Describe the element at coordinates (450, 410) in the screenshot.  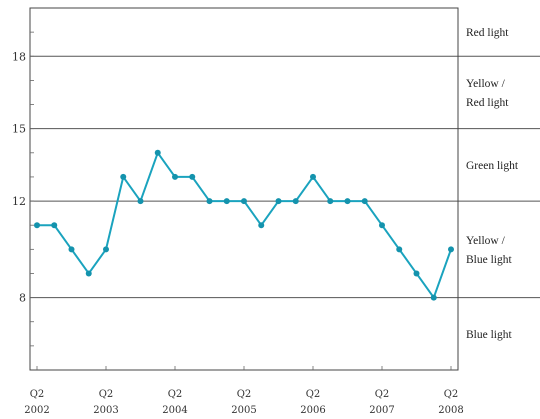
I see `x-tick-year: 2008` at that location.